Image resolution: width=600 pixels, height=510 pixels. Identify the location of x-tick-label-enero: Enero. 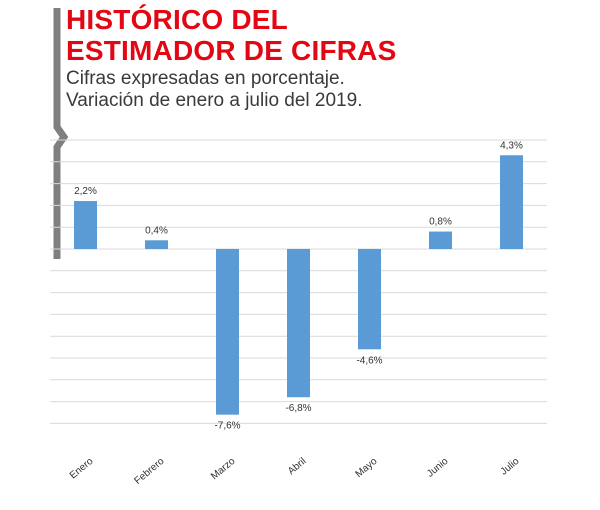
(82, 469).